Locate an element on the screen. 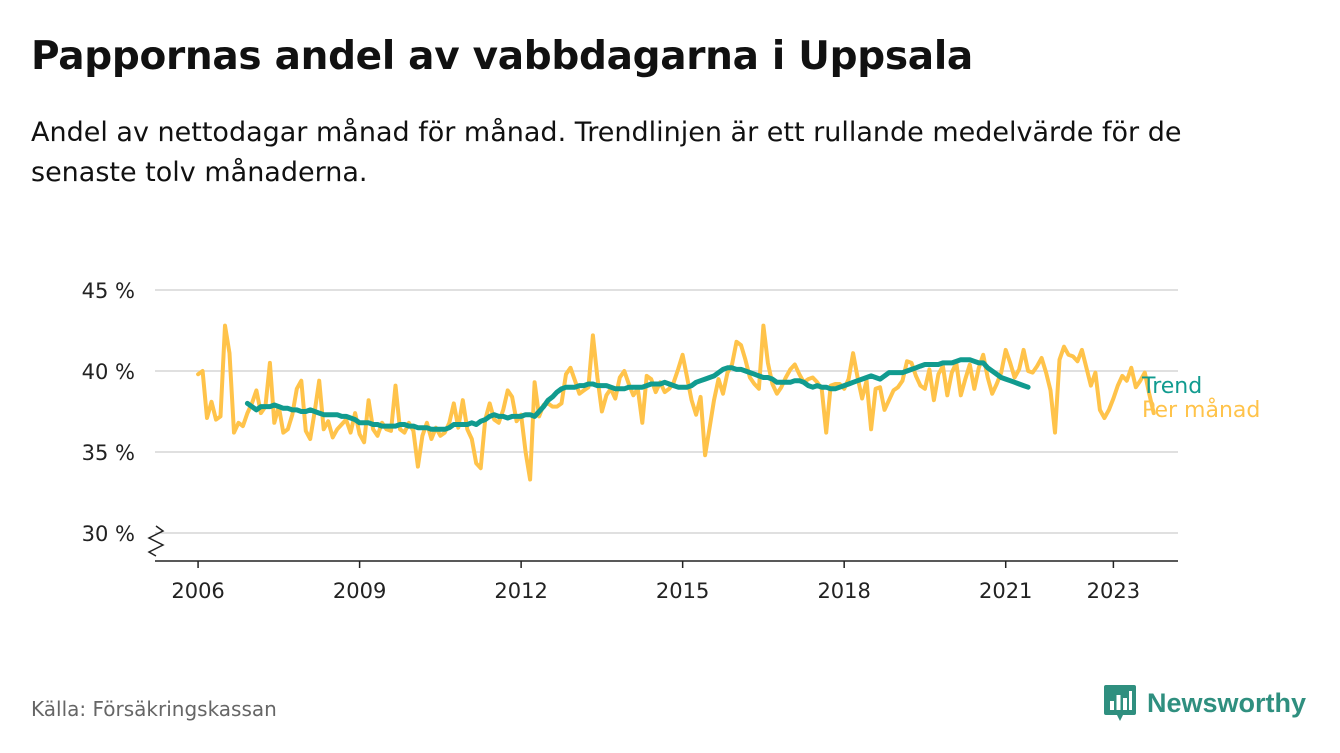 The width and height of the screenshot is (1340, 753). series-label-trend: Trend is located at coordinates (1171, 386).